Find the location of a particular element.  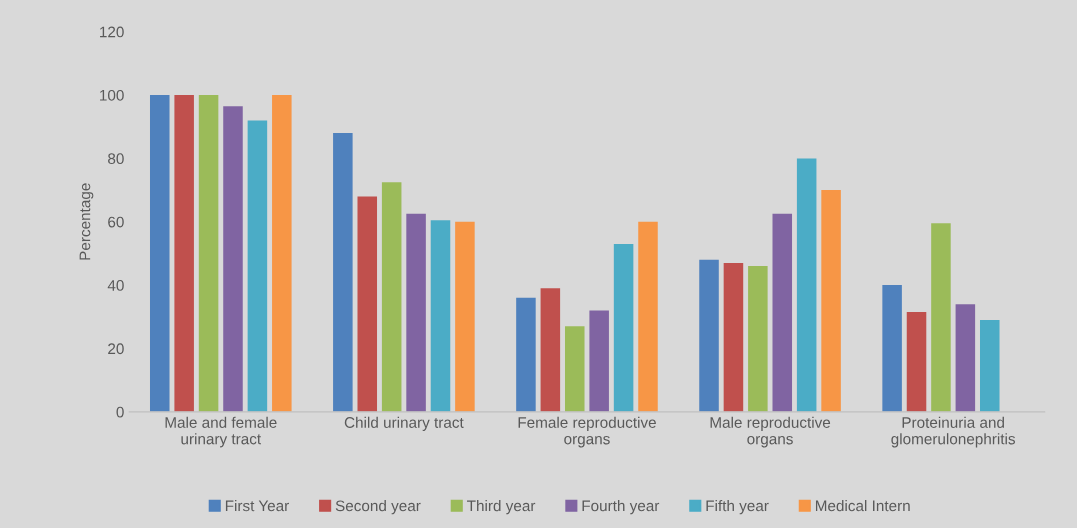

y-tick-label: 40 is located at coordinates (115, 285).